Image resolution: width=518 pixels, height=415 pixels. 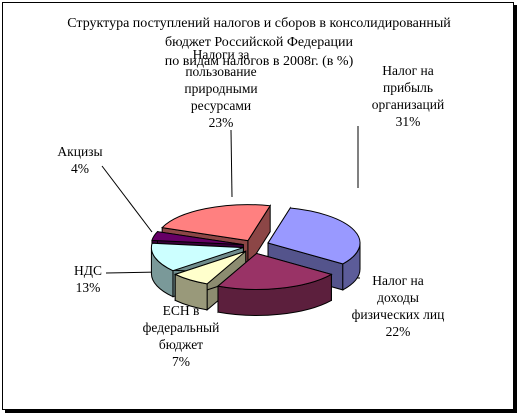 I want to click on chart-title-line: бюджет Российской Федерации, so click(x=259, y=42).